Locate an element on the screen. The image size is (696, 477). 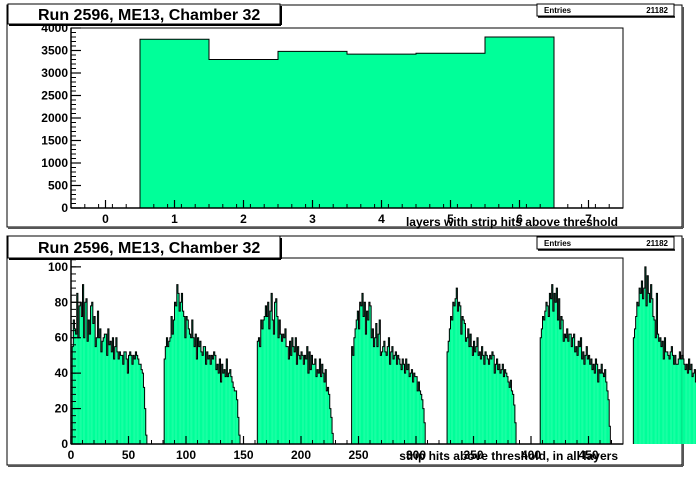
y-tick-label: 20 is located at coordinates (62, 409).